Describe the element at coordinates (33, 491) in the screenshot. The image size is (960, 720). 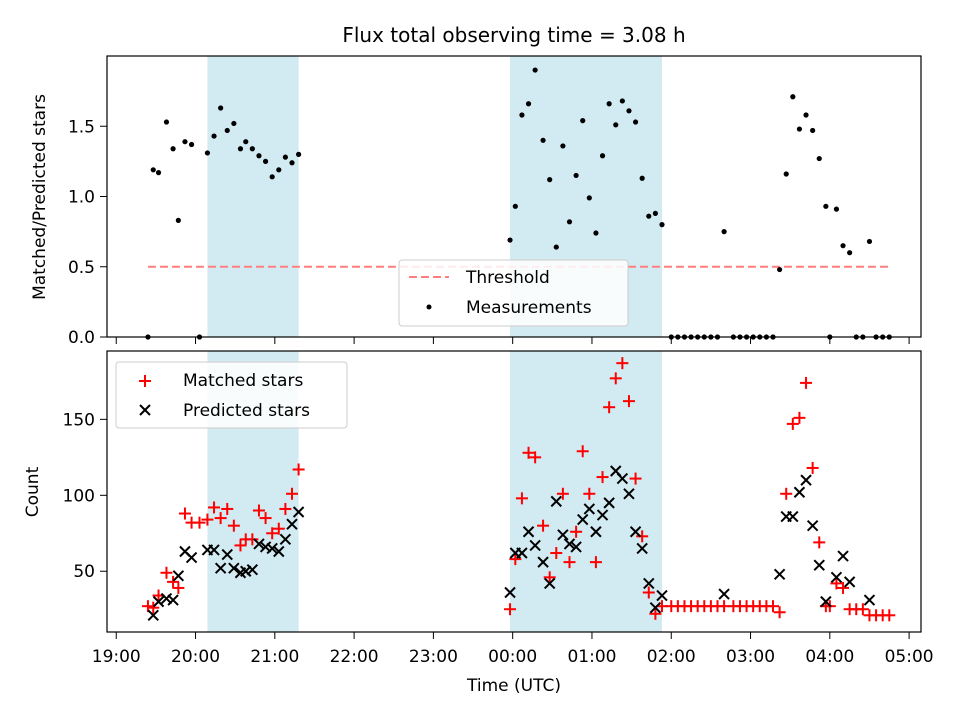
I see `bottom-y-axis-label: Count` at that location.